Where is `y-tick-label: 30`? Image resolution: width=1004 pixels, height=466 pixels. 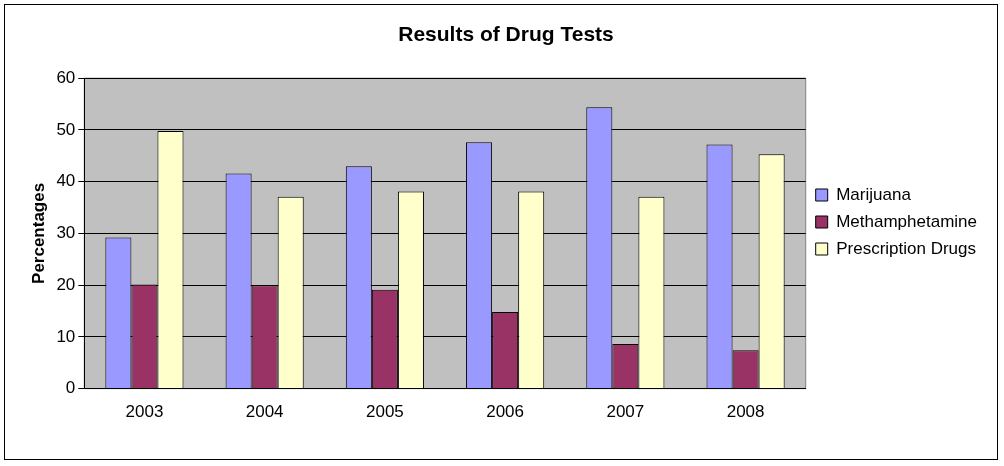 y-tick-label: 30 is located at coordinates (66, 233).